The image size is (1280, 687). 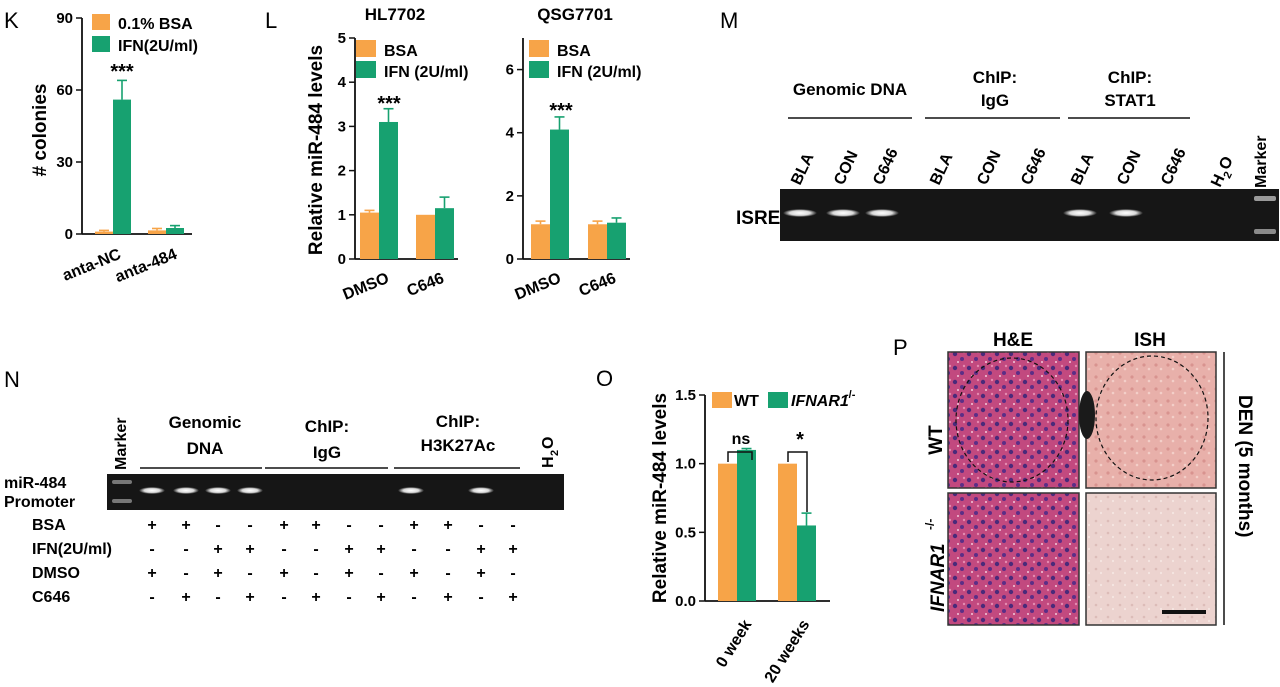 What do you see at coordinates (886, 167) in the screenshot?
I see `panel-m-lane-3: C646` at bounding box center [886, 167].